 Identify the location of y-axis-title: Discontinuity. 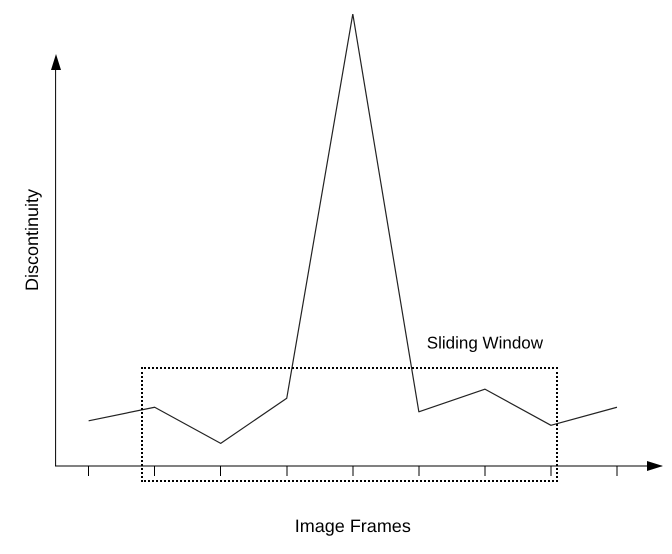
(32, 240).